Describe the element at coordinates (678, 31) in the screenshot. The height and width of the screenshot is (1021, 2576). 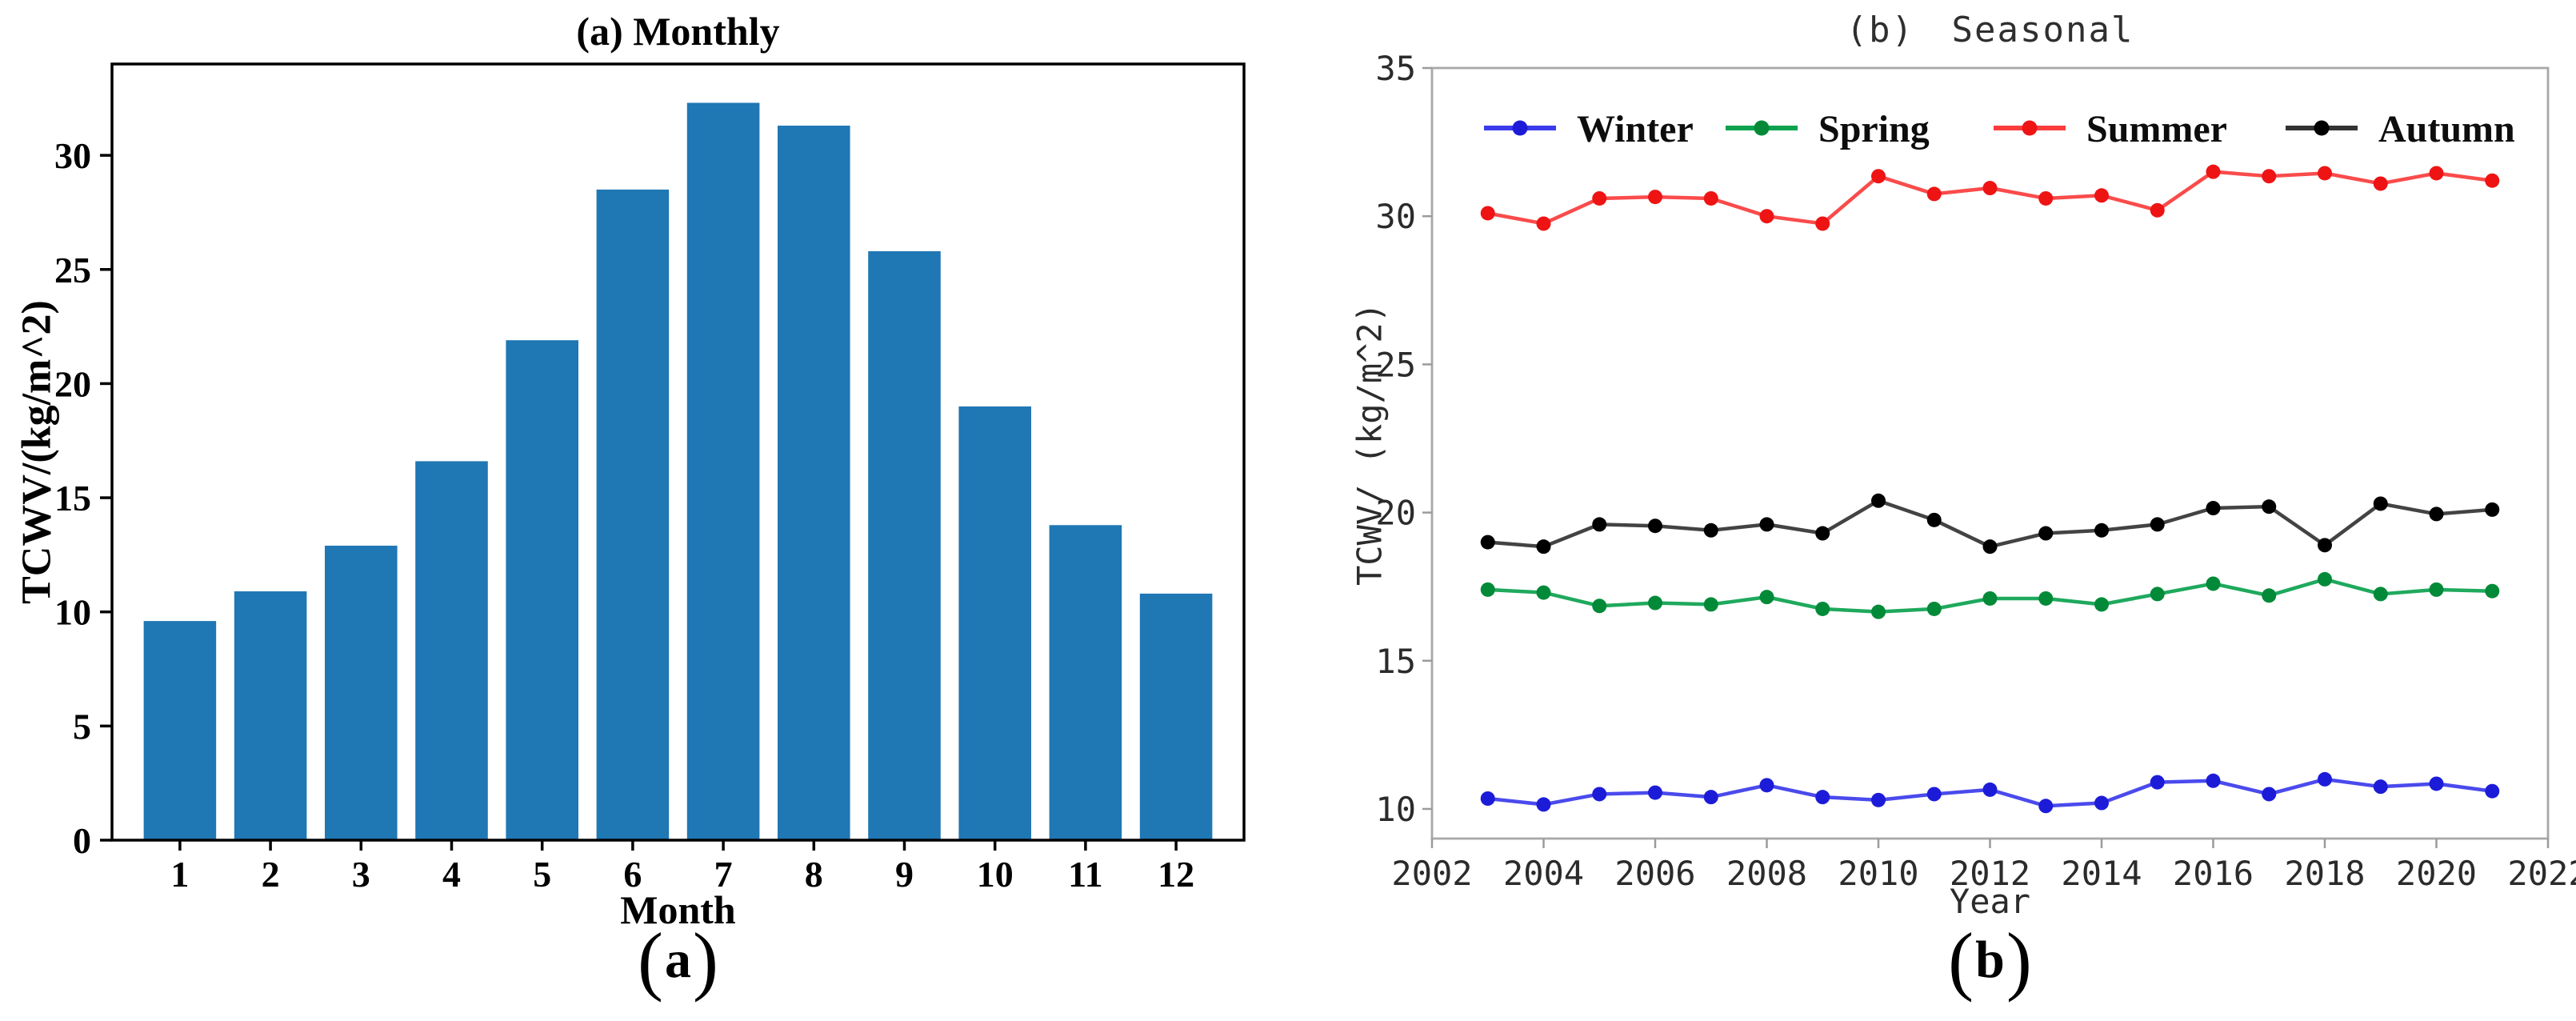
I see `panel-a-title: (a) Monthly` at that location.